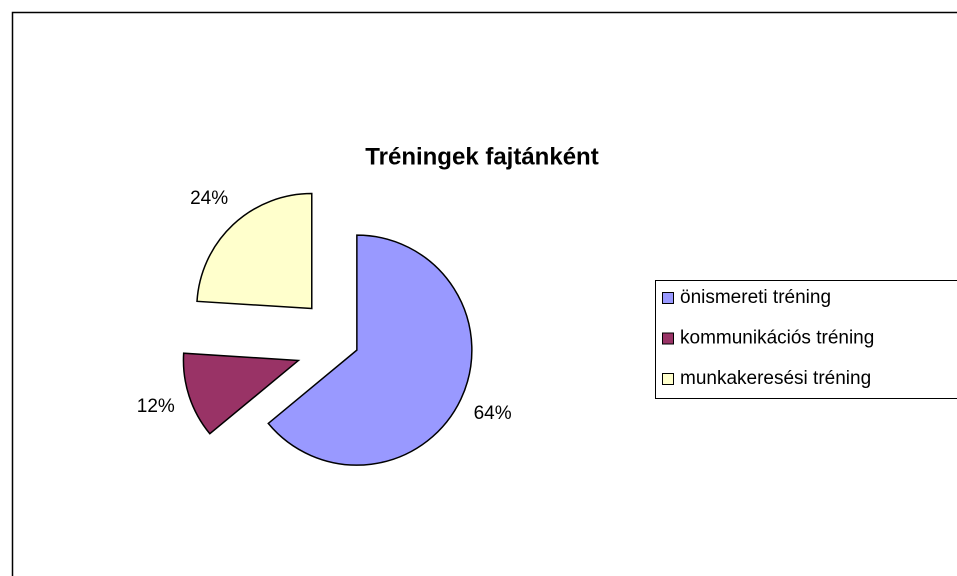  I want to click on data-label: 24%, so click(209, 198).